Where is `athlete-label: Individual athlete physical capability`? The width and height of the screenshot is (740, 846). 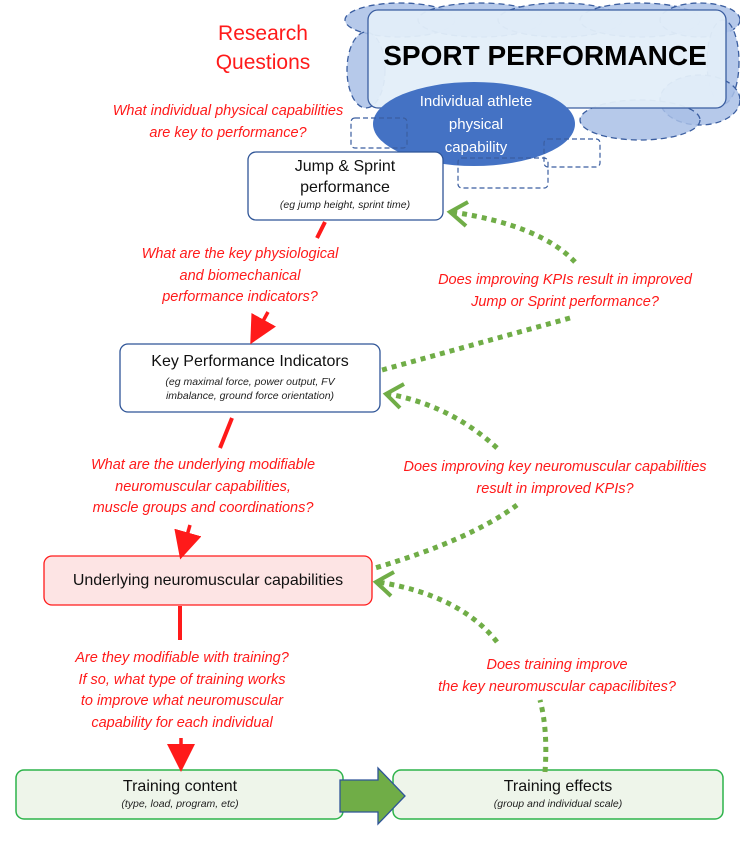 athlete-label: Individual athlete physical capability is located at coordinates (476, 124).